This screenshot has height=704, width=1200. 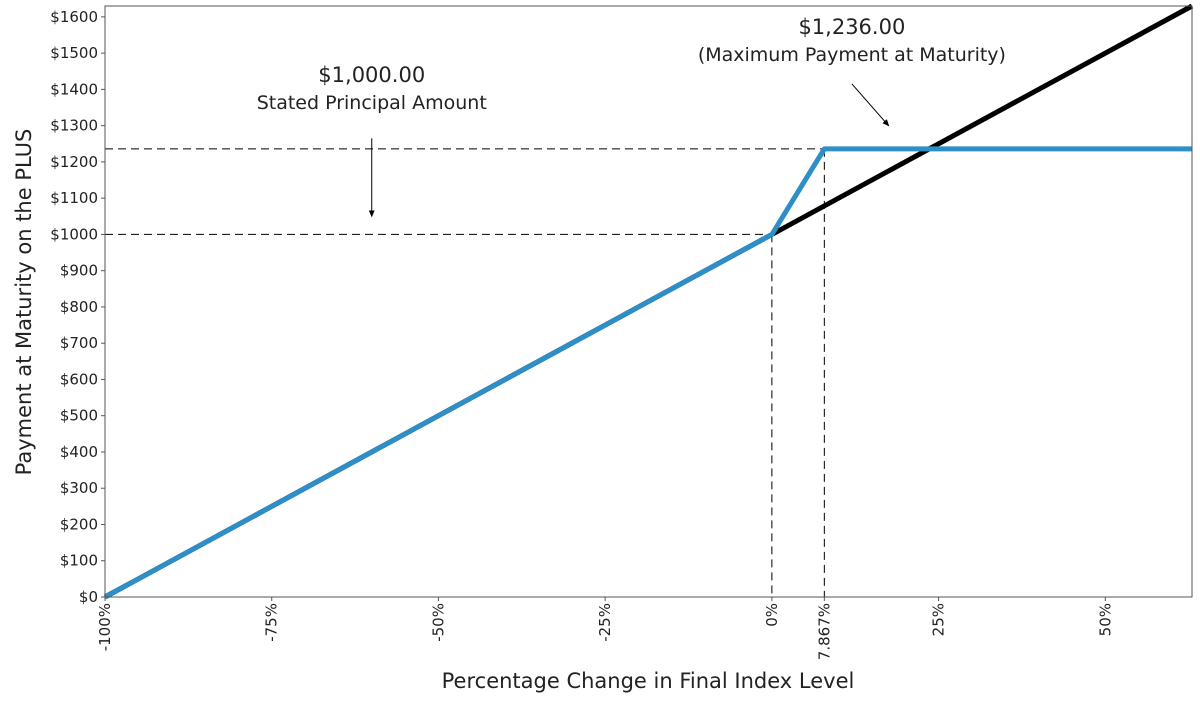 What do you see at coordinates (79, 524) in the screenshot?
I see `y-tick-label: $200` at bounding box center [79, 524].